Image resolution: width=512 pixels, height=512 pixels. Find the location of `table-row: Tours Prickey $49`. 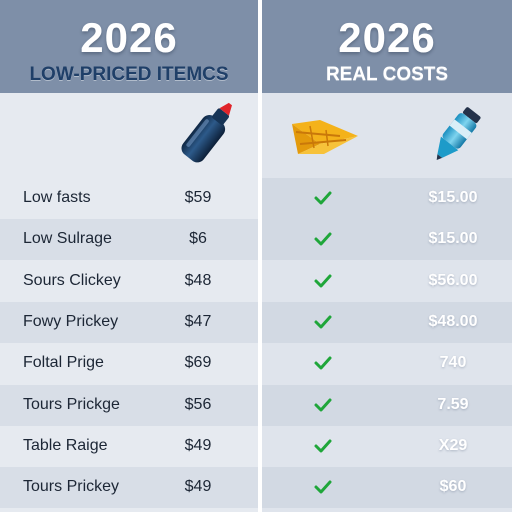

table-row: Tours Prickey $49 is located at coordinates (129, 487).